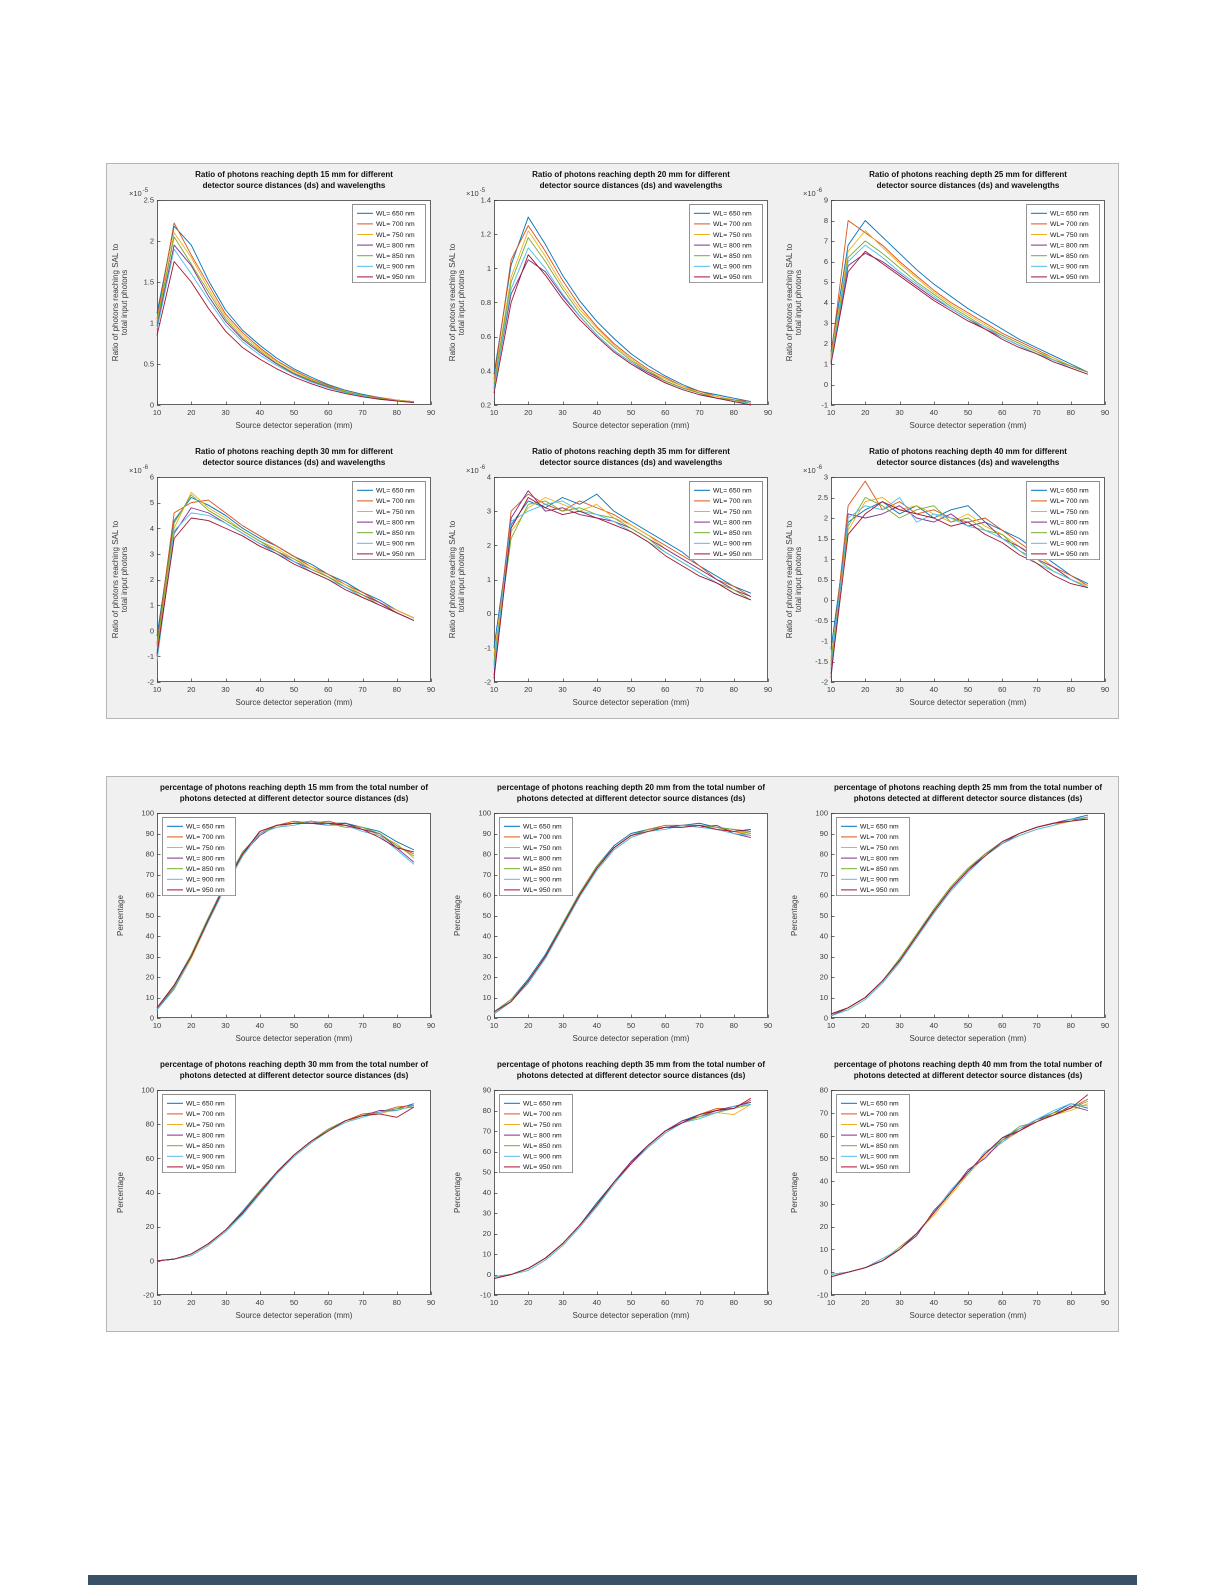  I want to click on chart-percentage-depth-20-canvas, so click(612, 915).